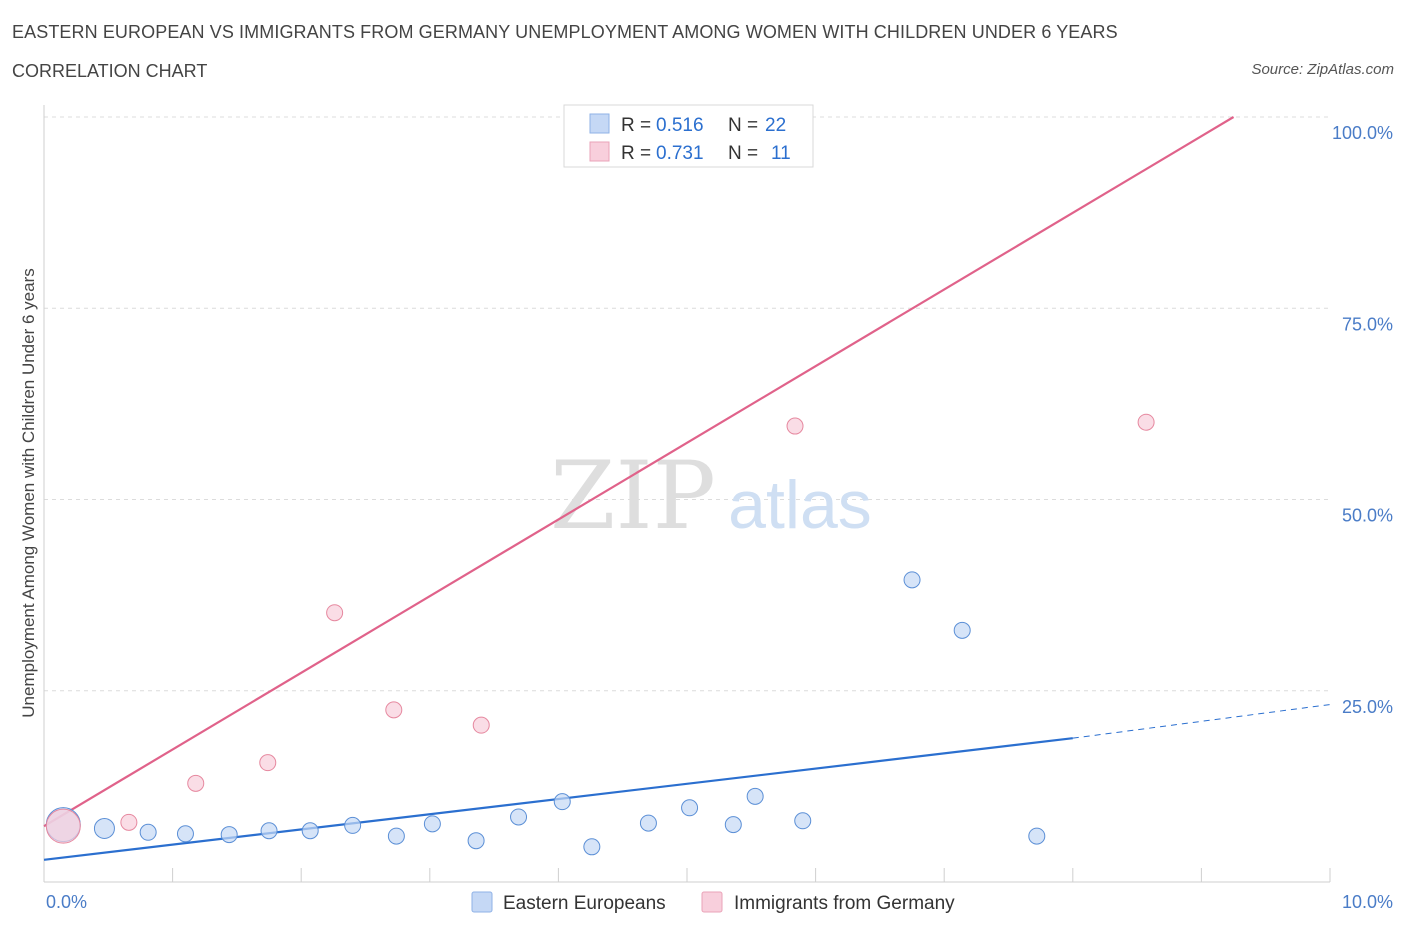  I want to click on trend-line-eastern-europeans-extension, so click(1201, 721).